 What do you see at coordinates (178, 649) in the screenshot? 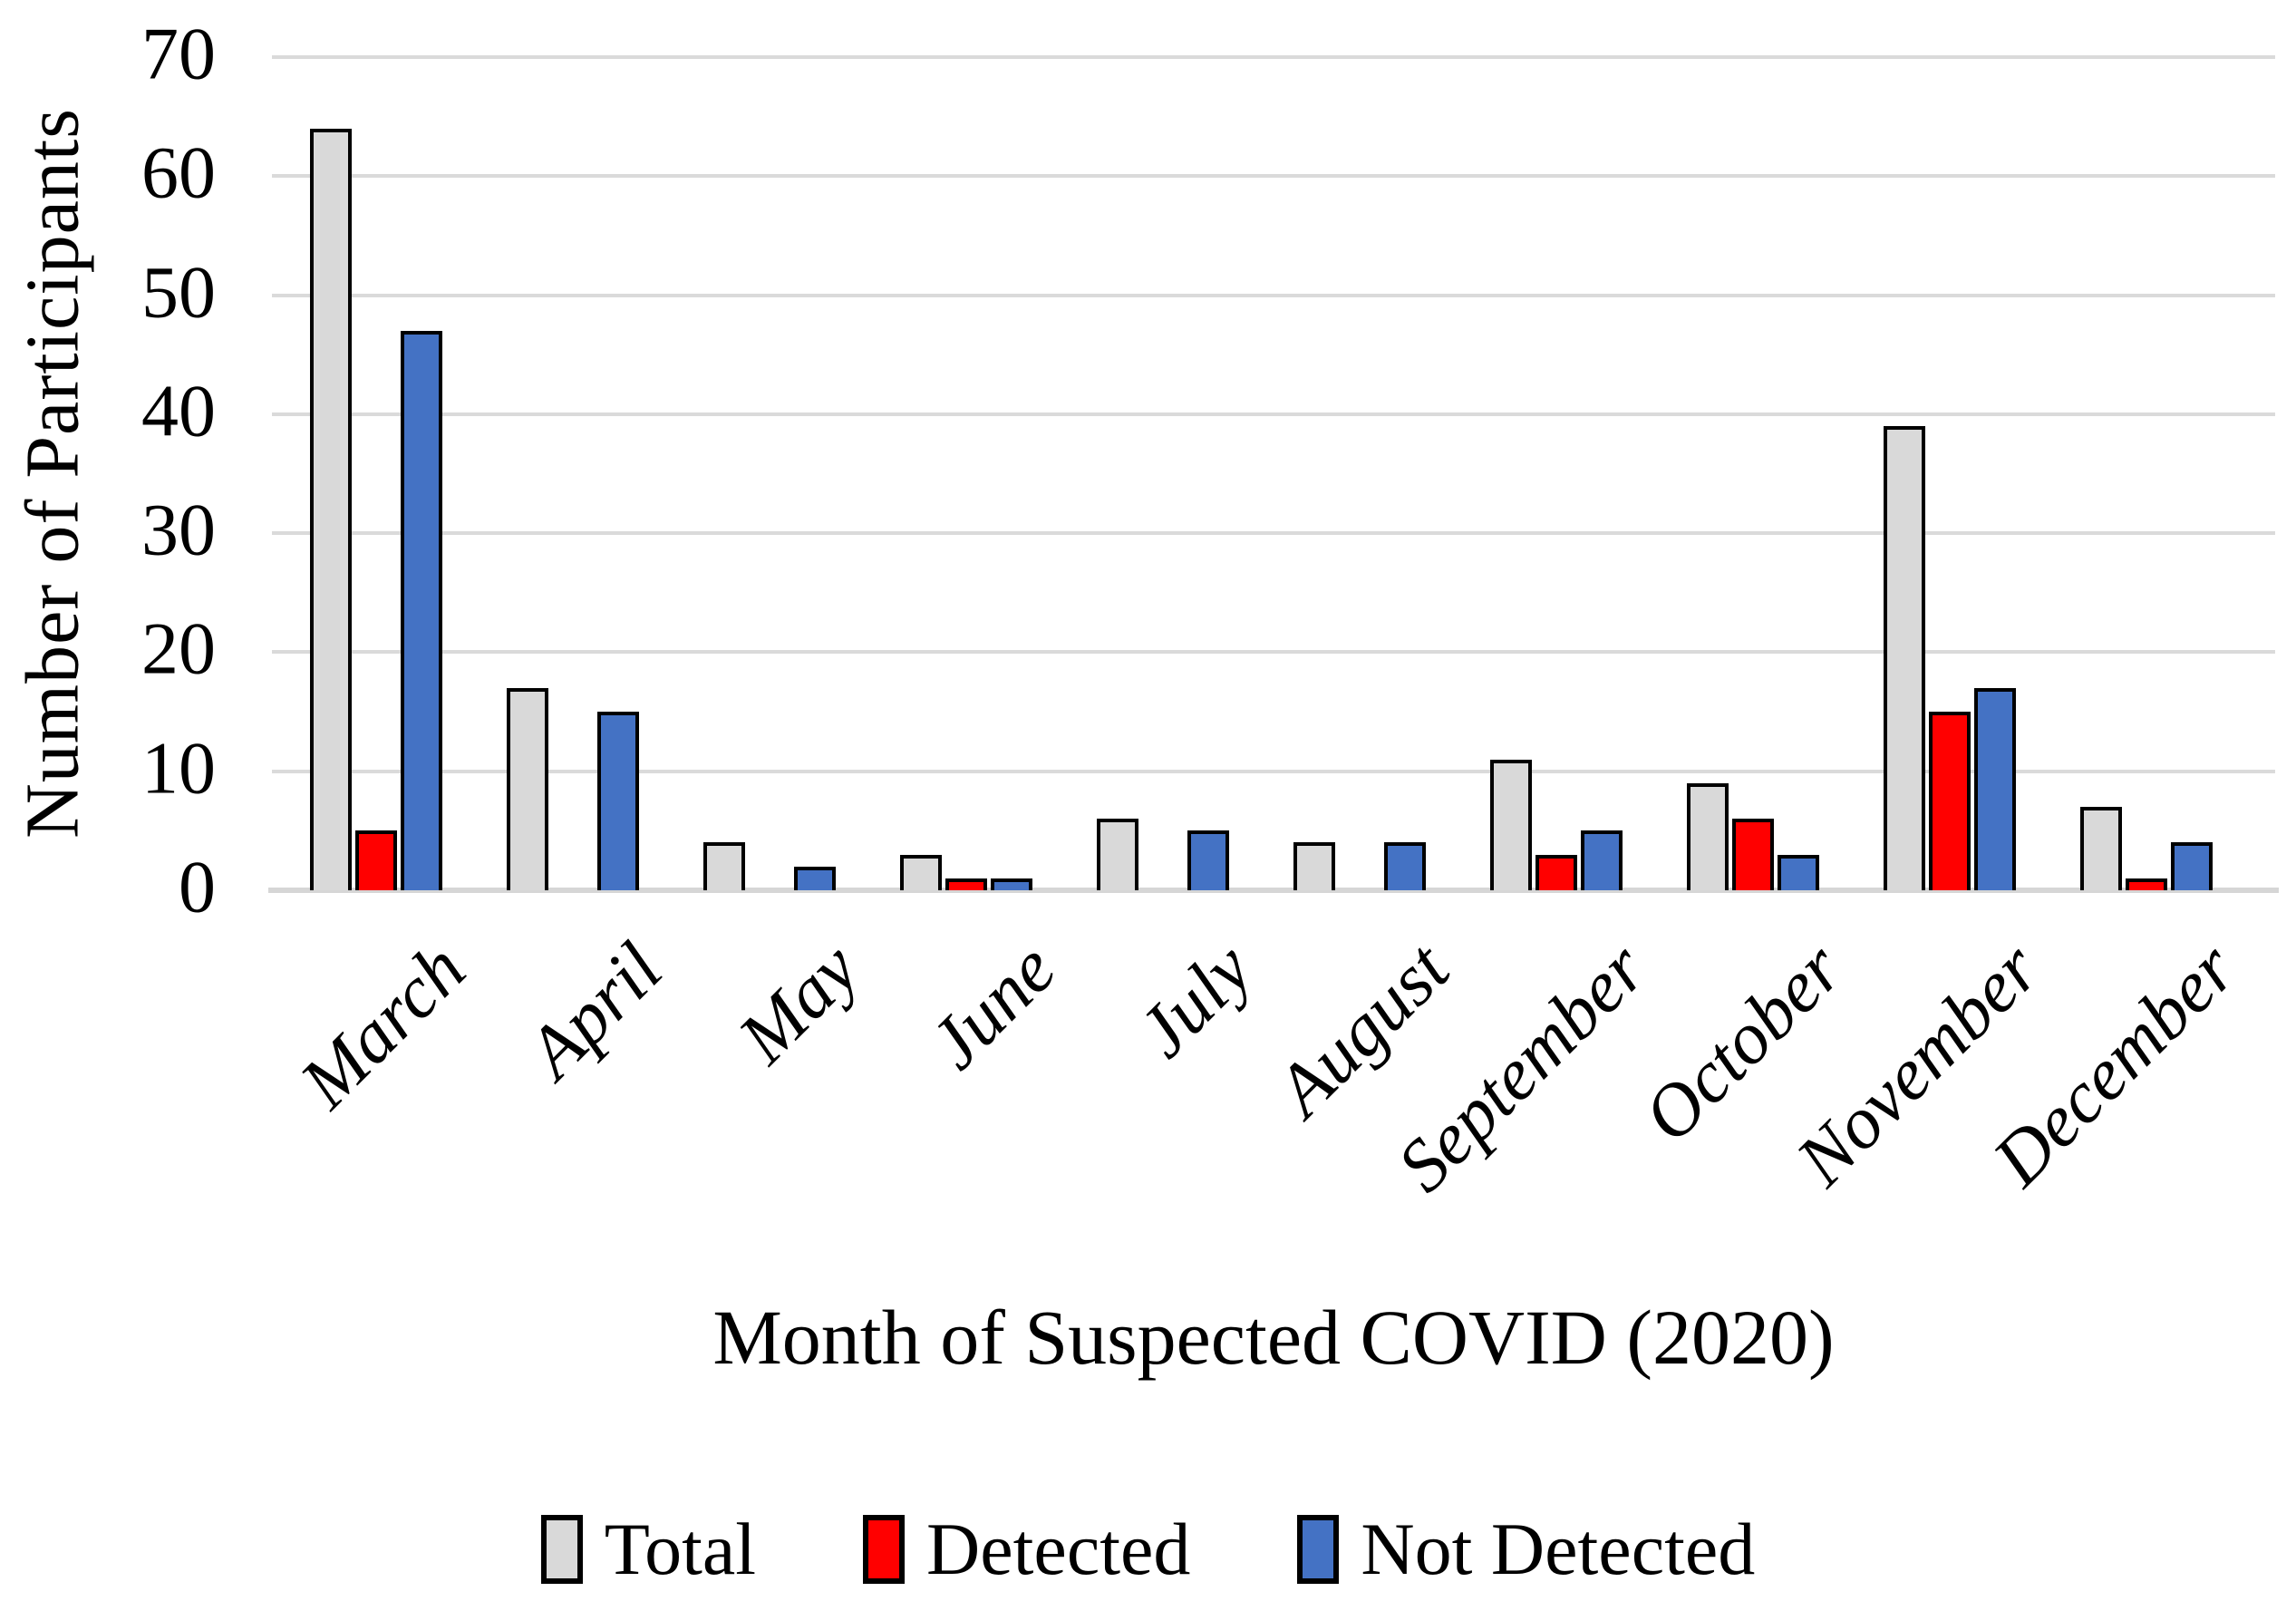
I see `y-tick-label: 20` at bounding box center [178, 649].